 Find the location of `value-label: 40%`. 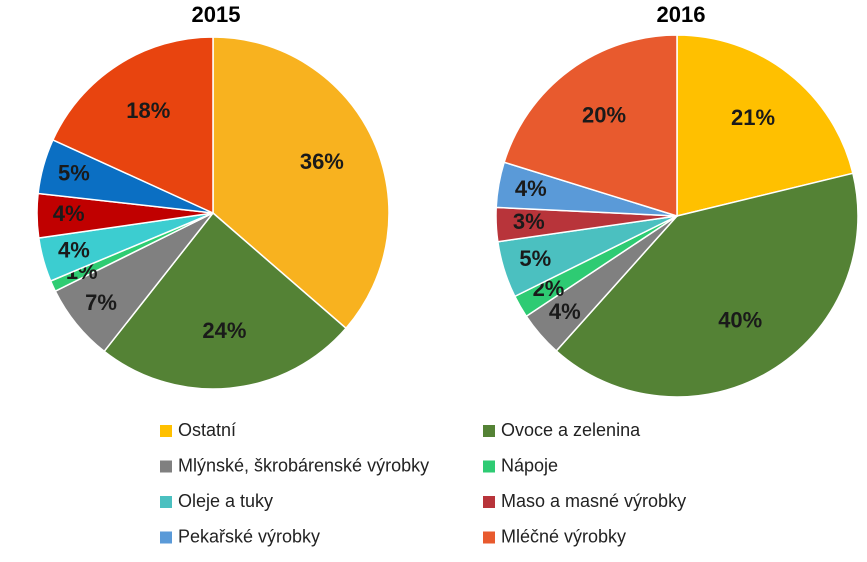

value-label: 40% is located at coordinates (740, 319).